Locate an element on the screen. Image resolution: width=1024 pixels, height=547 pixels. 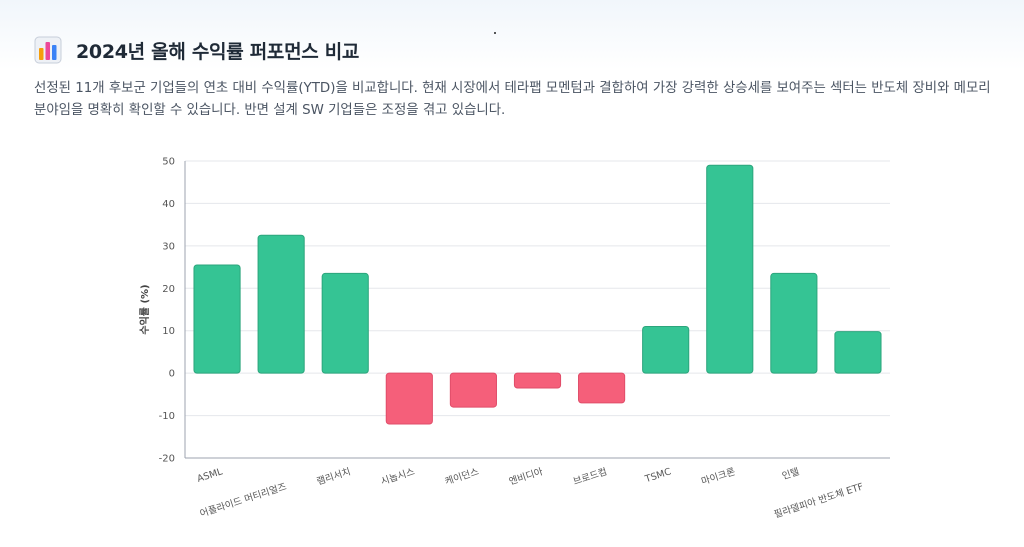
x-category-label: 브로드컴 is located at coordinates (590, 476).